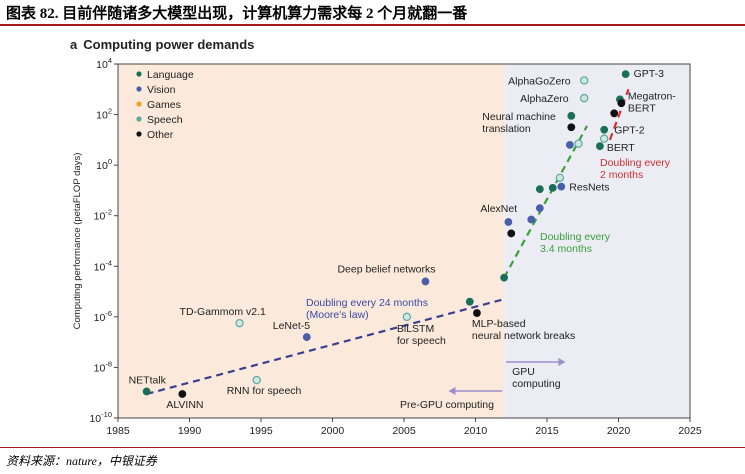 The image size is (745, 474). I want to click on point-label: Neural machine translation, so click(519, 123).